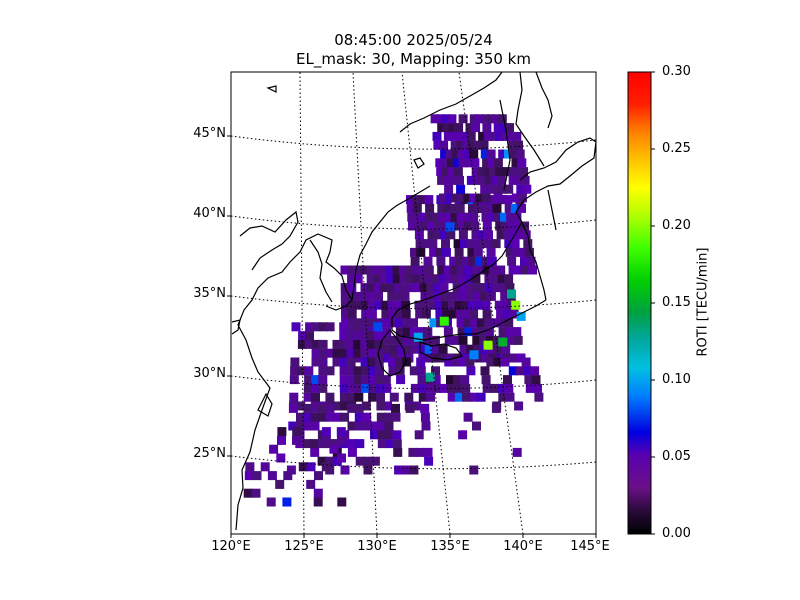 Image resolution: width=800 pixels, height=600 pixels. Describe the element at coordinates (469, 320) in the screenshot. I see `coast-honshu-south` at that location.